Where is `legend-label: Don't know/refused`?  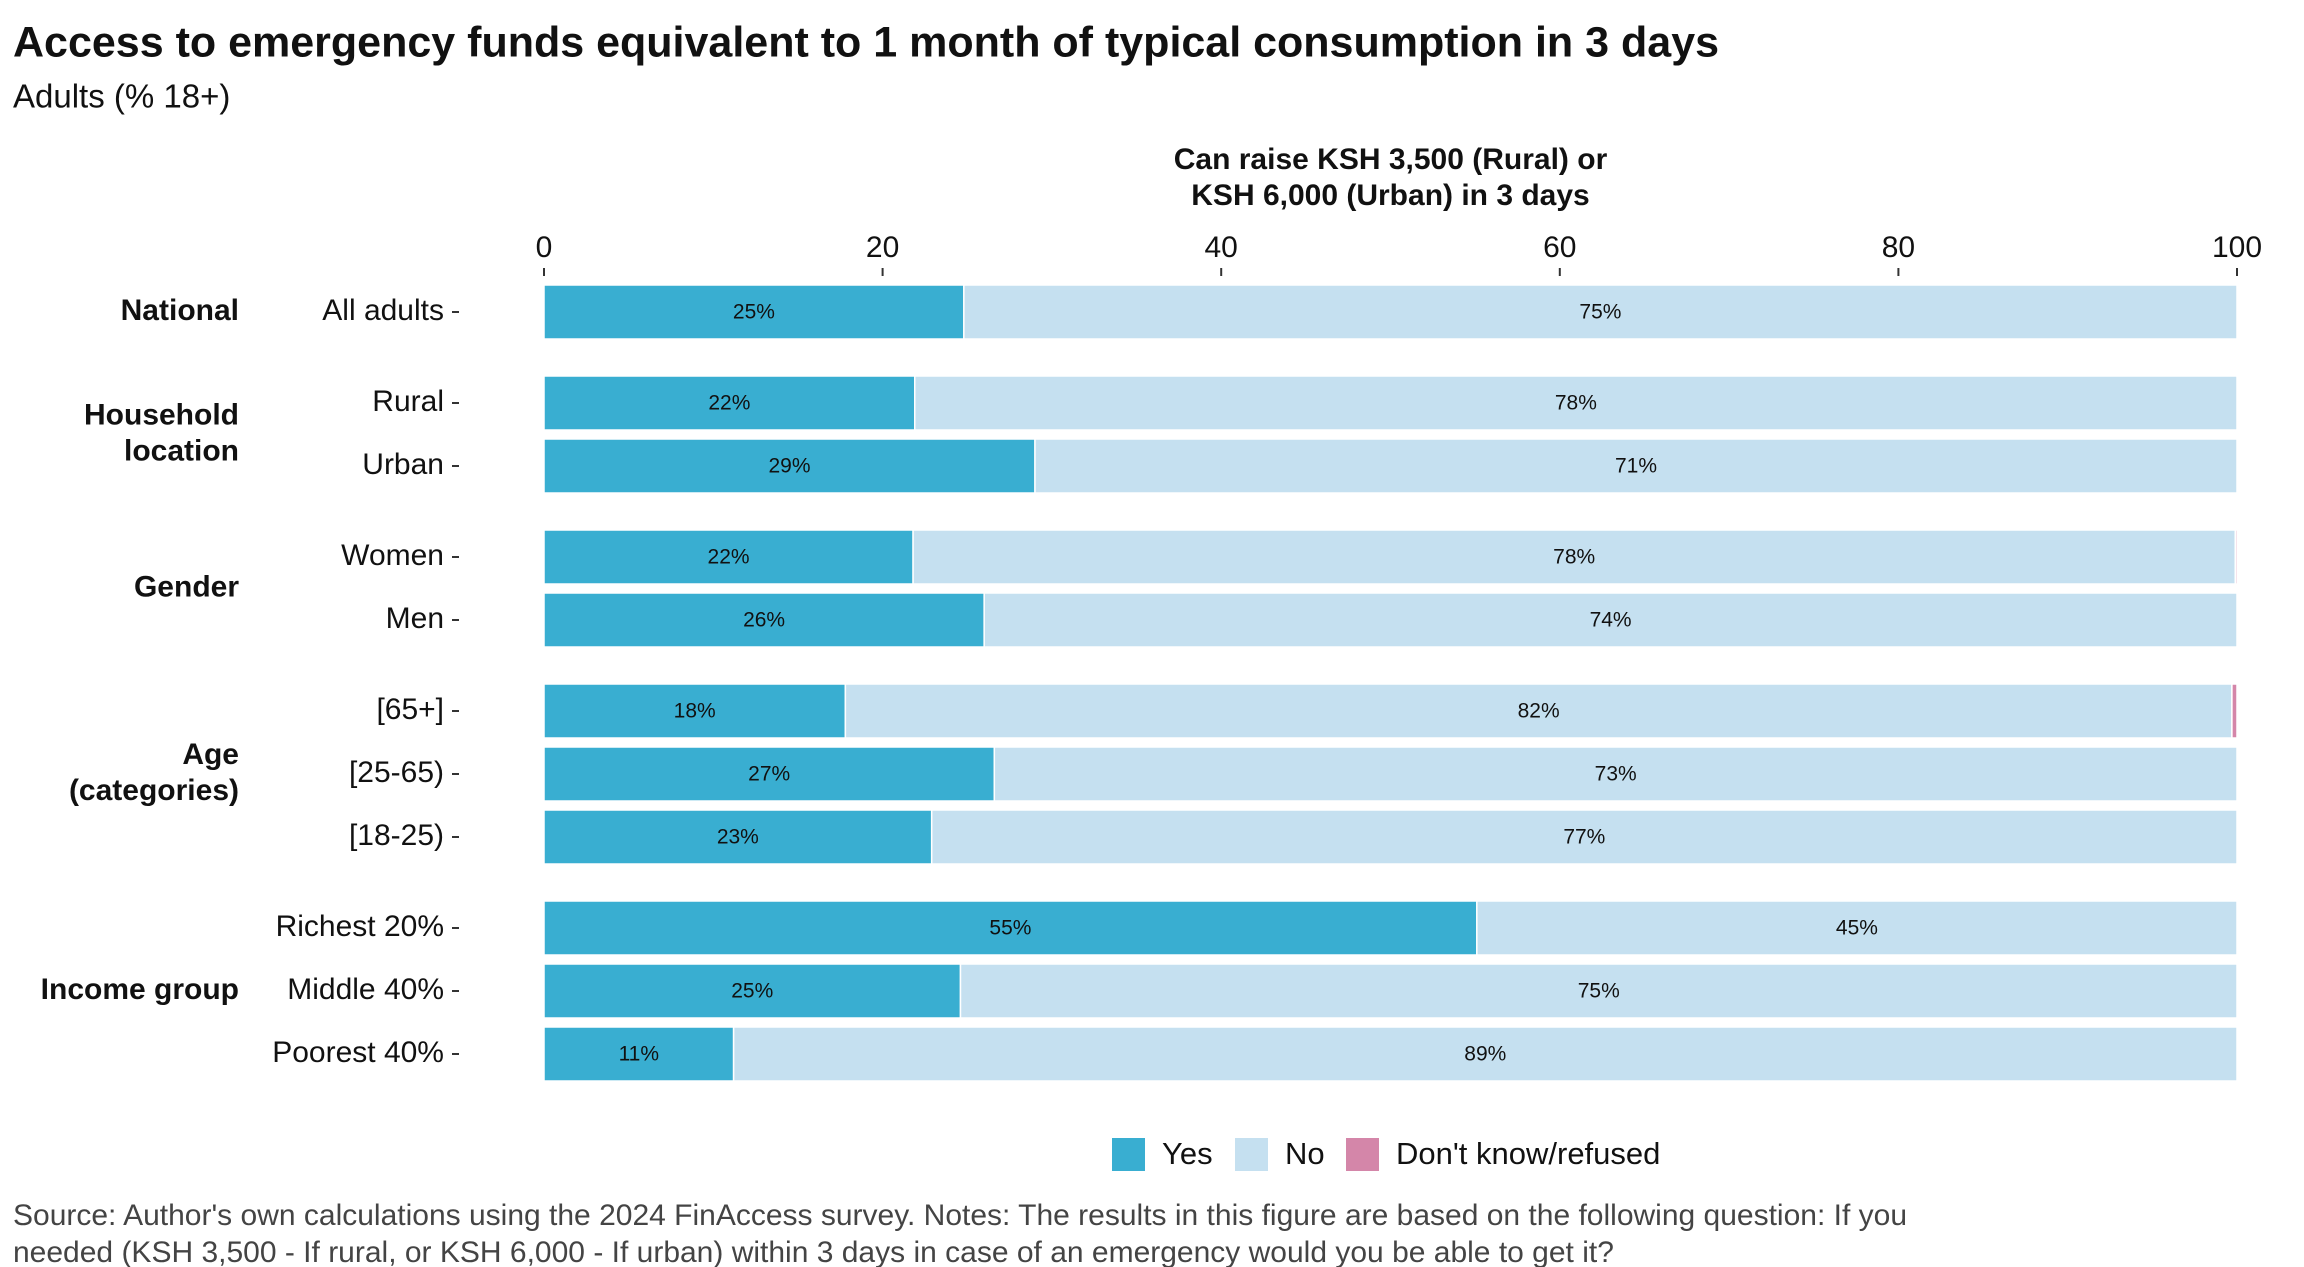
legend-label: Don't know/refused is located at coordinates (1528, 1153).